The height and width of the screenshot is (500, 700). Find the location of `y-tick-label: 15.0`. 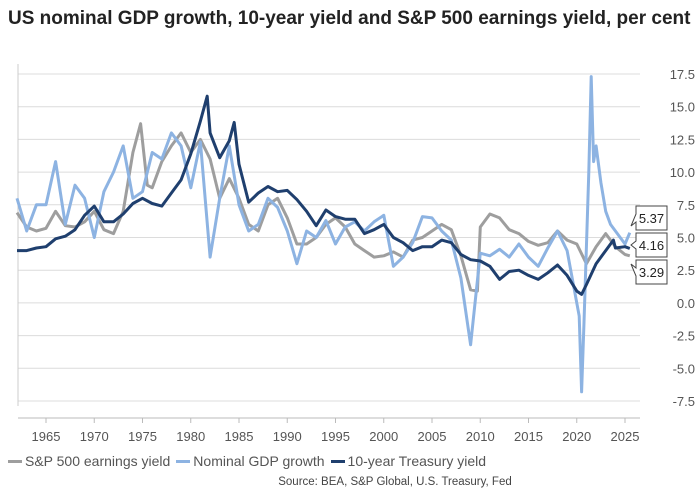

y-tick-label: 15.0 is located at coordinates (682, 107).